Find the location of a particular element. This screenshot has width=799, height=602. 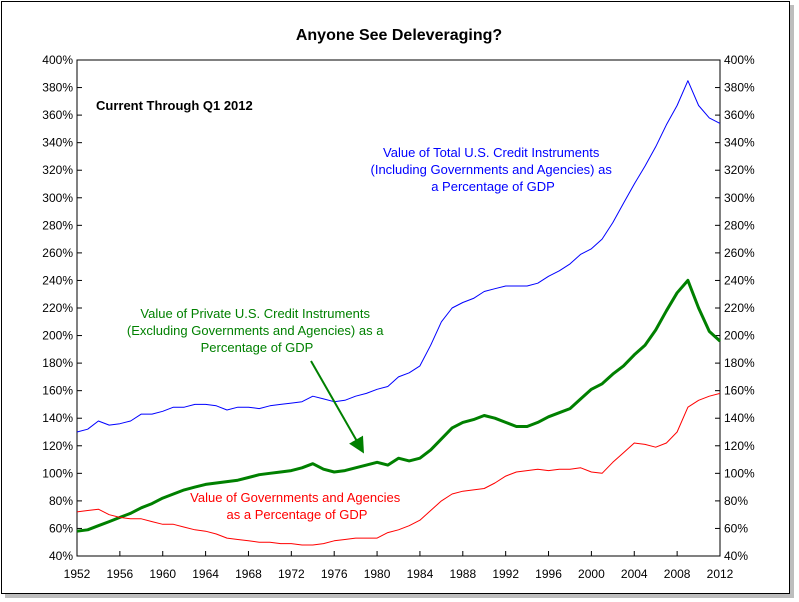

total-annotation-line: (Including Governments and Agencies) as is located at coordinates (492, 169).